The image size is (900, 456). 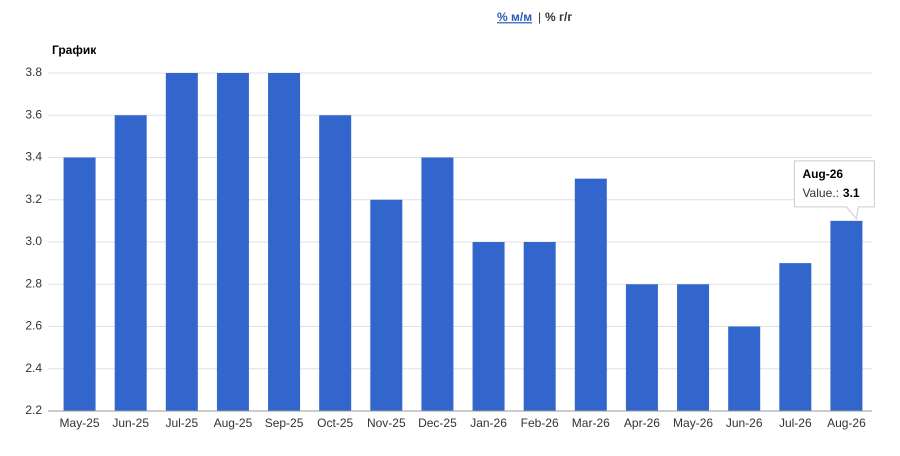 What do you see at coordinates (591, 423) in the screenshot?
I see `x-tick-label: Mar-26` at bounding box center [591, 423].